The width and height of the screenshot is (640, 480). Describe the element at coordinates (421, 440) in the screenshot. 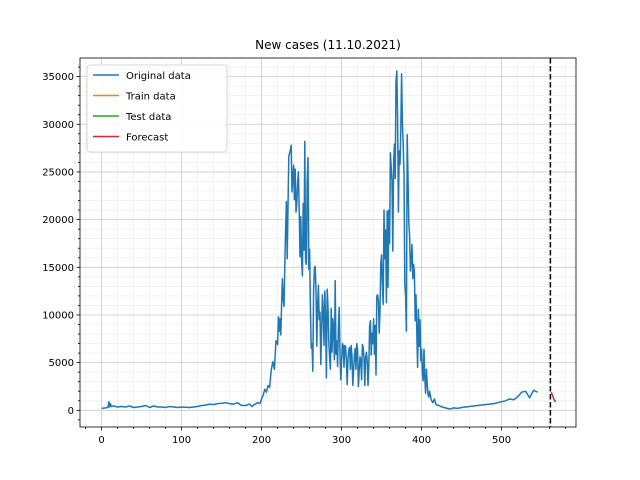

I see `x-tick-label: 400` at that location.